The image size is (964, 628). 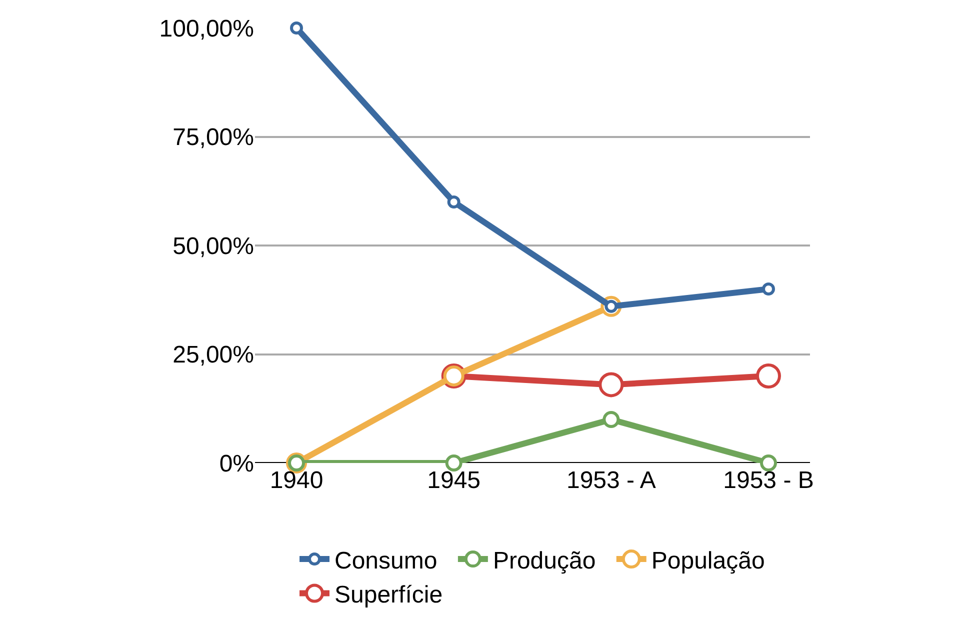 What do you see at coordinates (213, 138) in the screenshot?
I see `y-tick-label: 75,00%` at bounding box center [213, 138].